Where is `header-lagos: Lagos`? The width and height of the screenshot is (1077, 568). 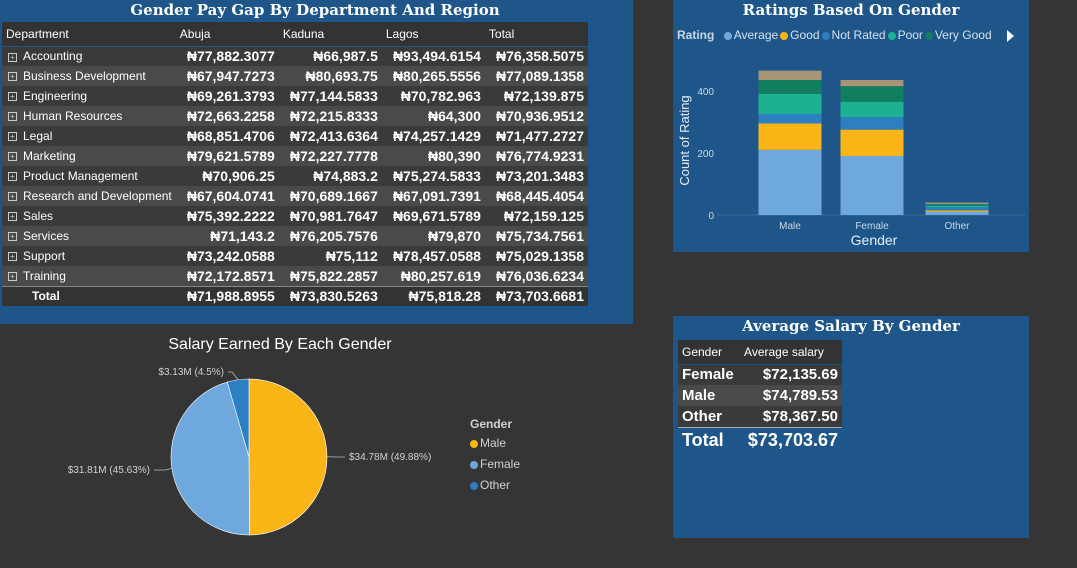 header-lagos: Lagos is located at coordinates (433, 34).